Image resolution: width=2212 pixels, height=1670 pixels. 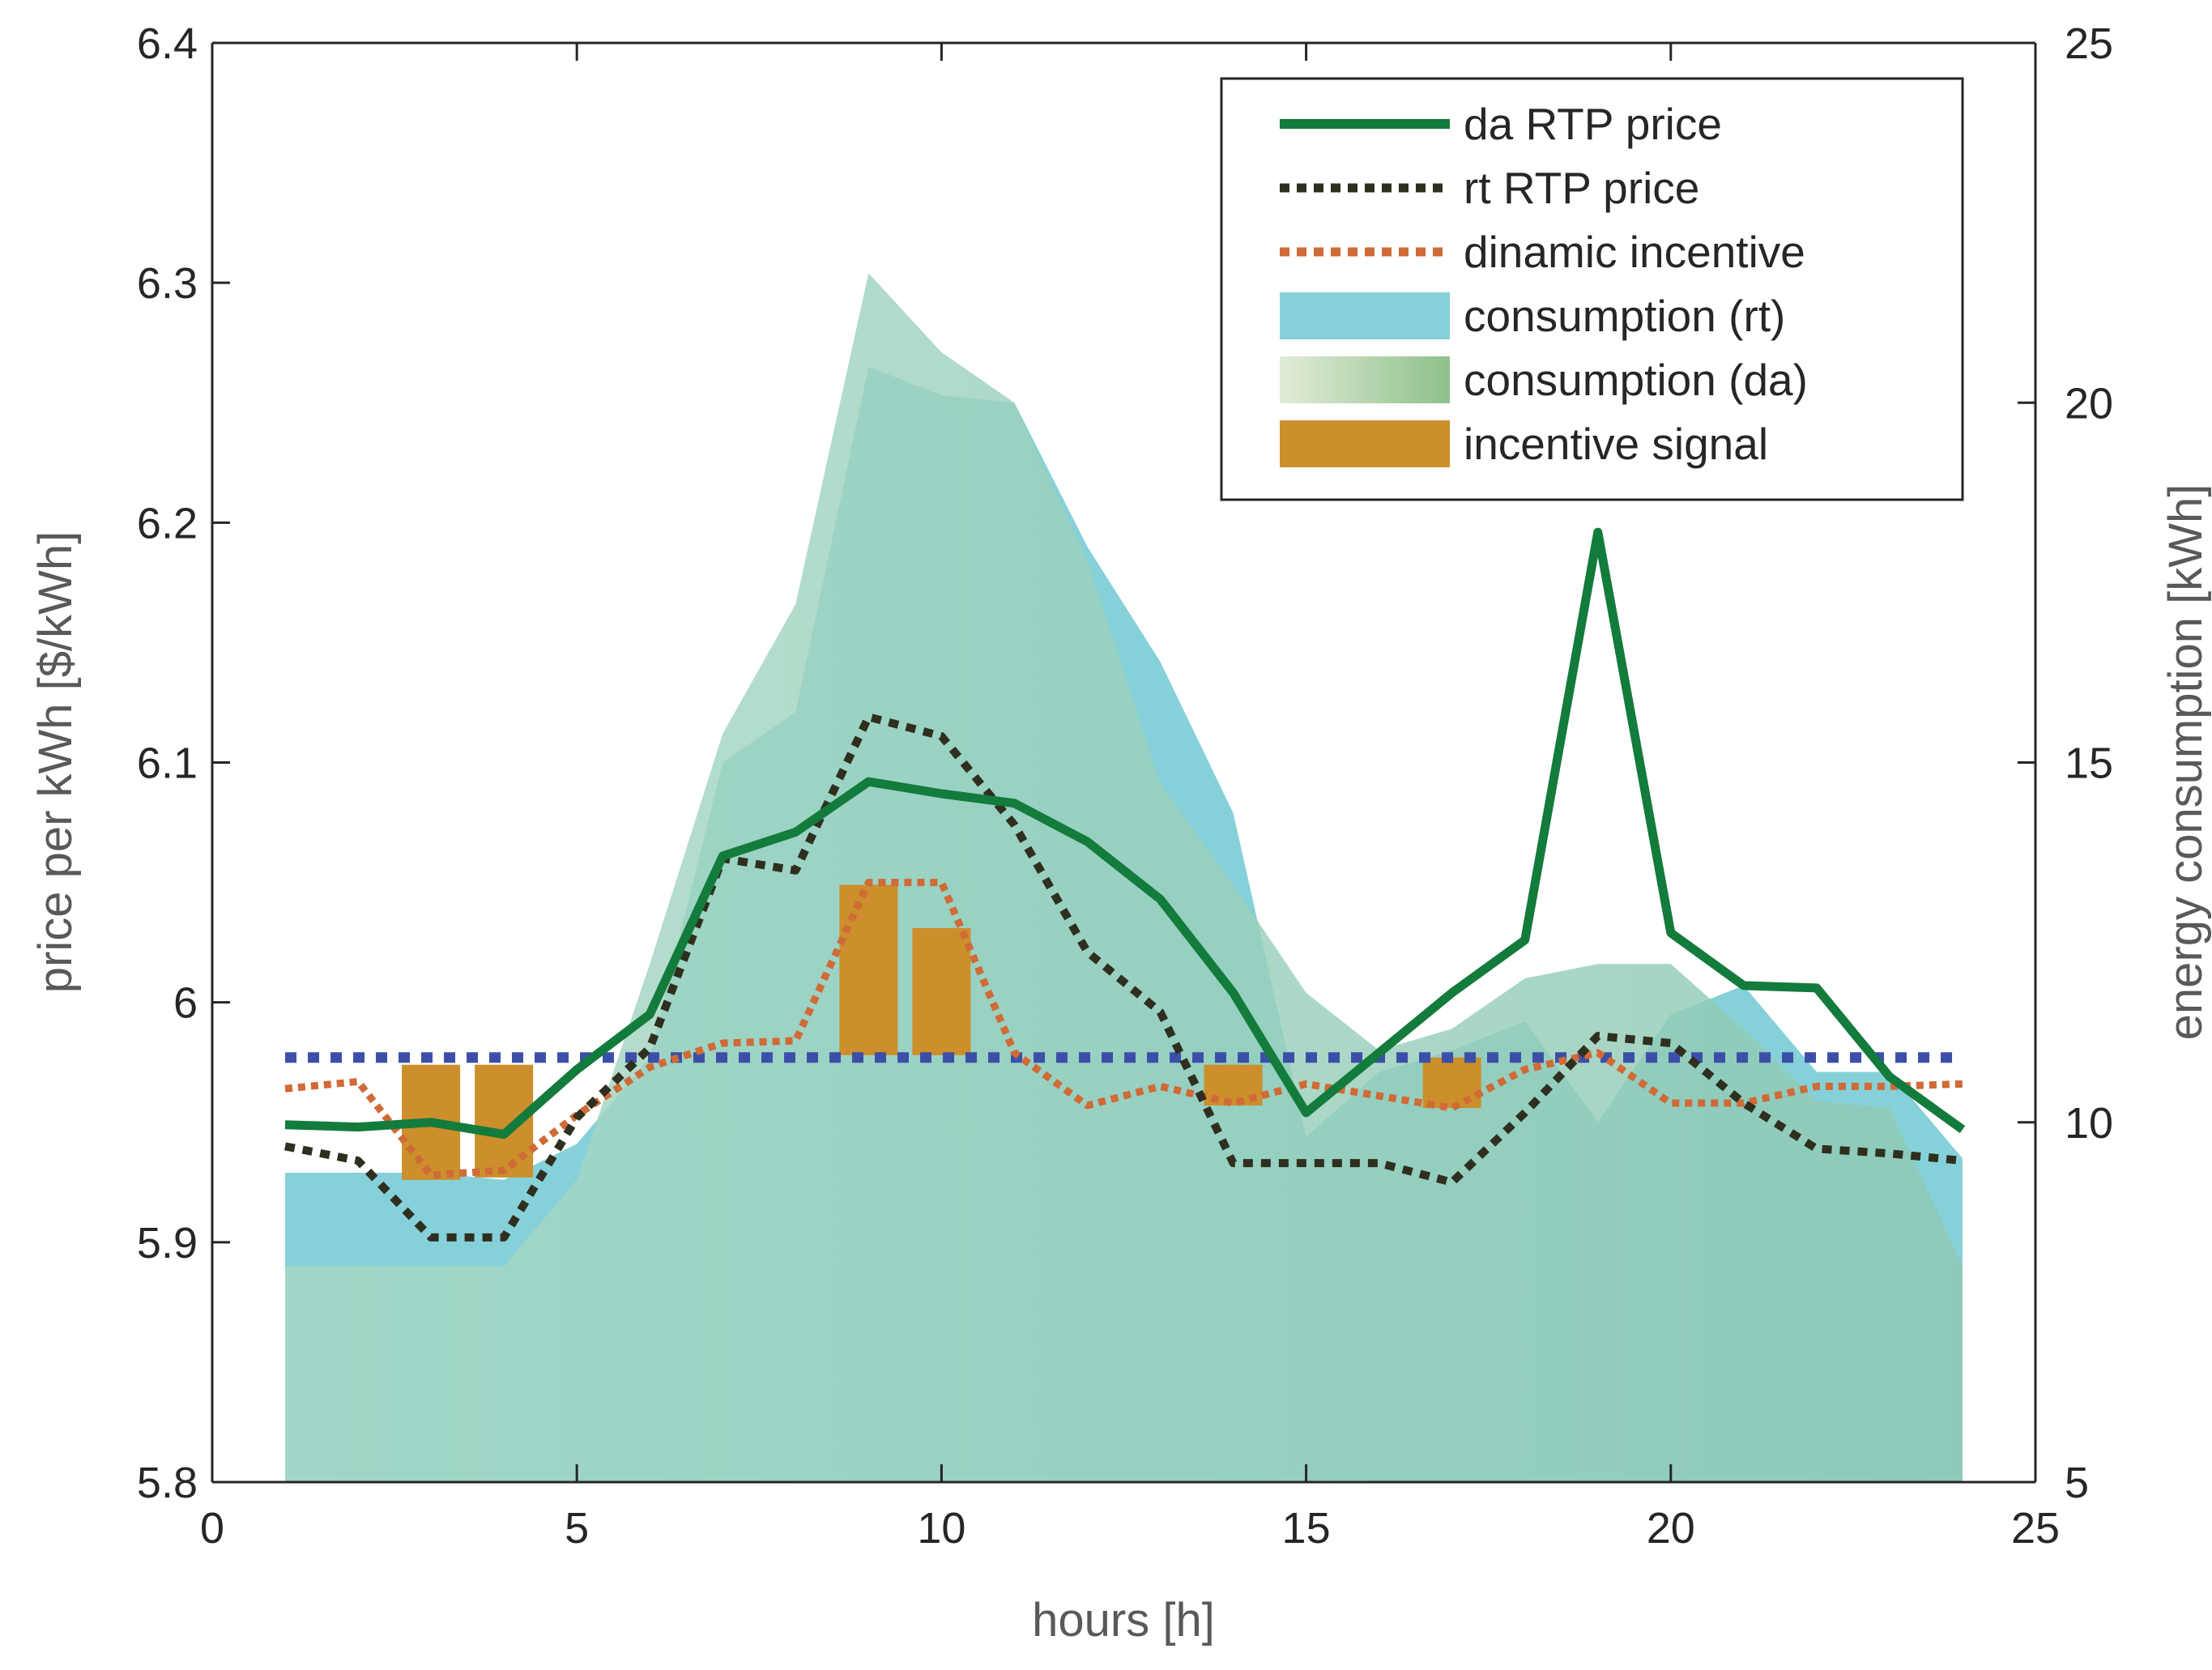 What do you see at coordinates (56, 762) in the screenshot?
I see `left-y-axis-title: price per kWh [$/kWh]` at bounding box center [56, 762].